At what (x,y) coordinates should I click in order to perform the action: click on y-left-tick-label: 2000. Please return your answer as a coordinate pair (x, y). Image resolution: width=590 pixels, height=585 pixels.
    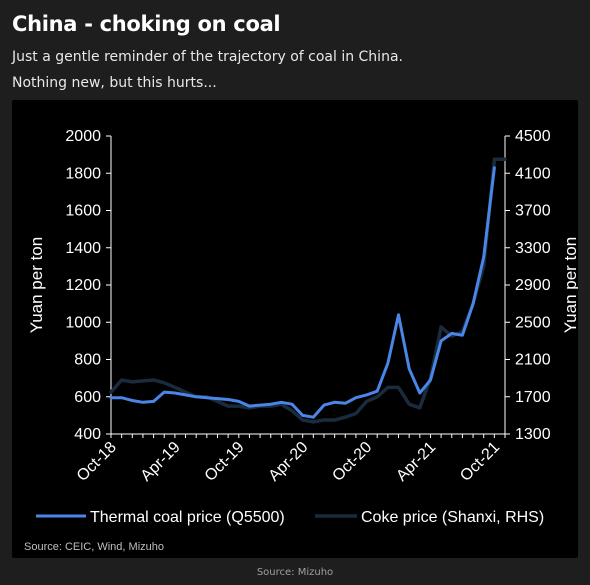
    Looking at the image, I should click on (83, 136).